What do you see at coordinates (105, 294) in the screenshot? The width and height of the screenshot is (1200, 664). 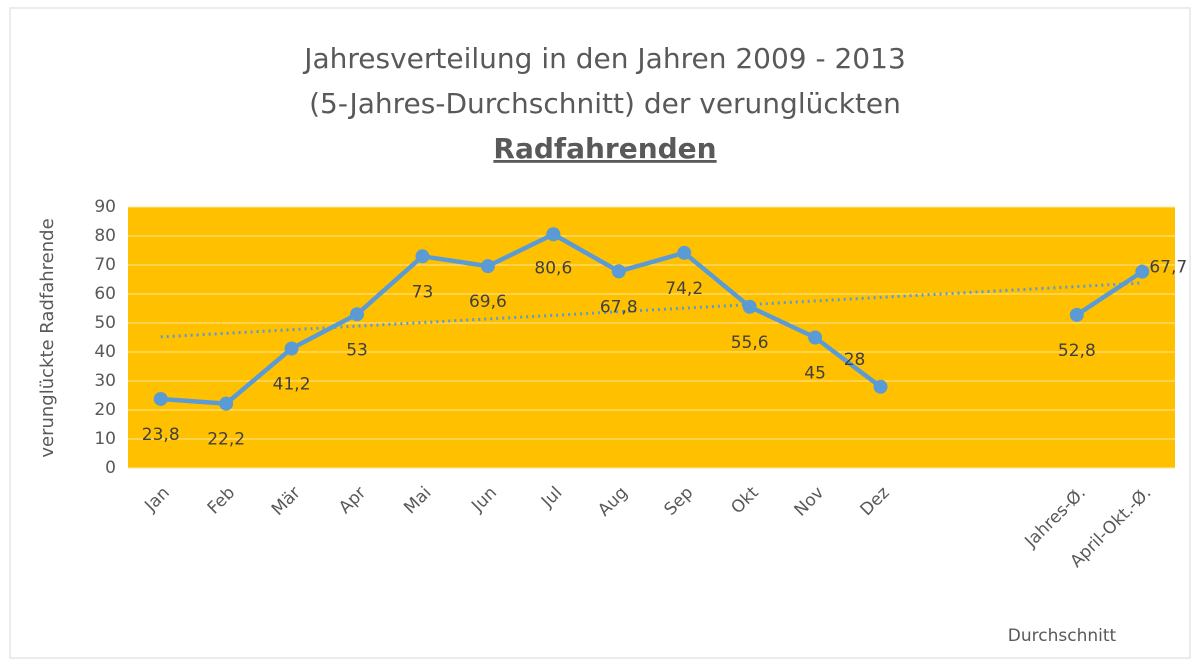 I see `y-tick-label: 60` at bounding box center [105, 294].